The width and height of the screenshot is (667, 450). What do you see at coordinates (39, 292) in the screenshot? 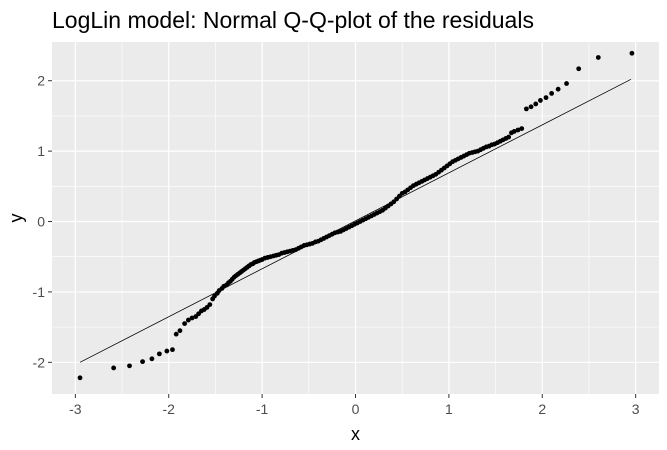
I see `y-tick-label: -1` at bounding box center [39, 292].